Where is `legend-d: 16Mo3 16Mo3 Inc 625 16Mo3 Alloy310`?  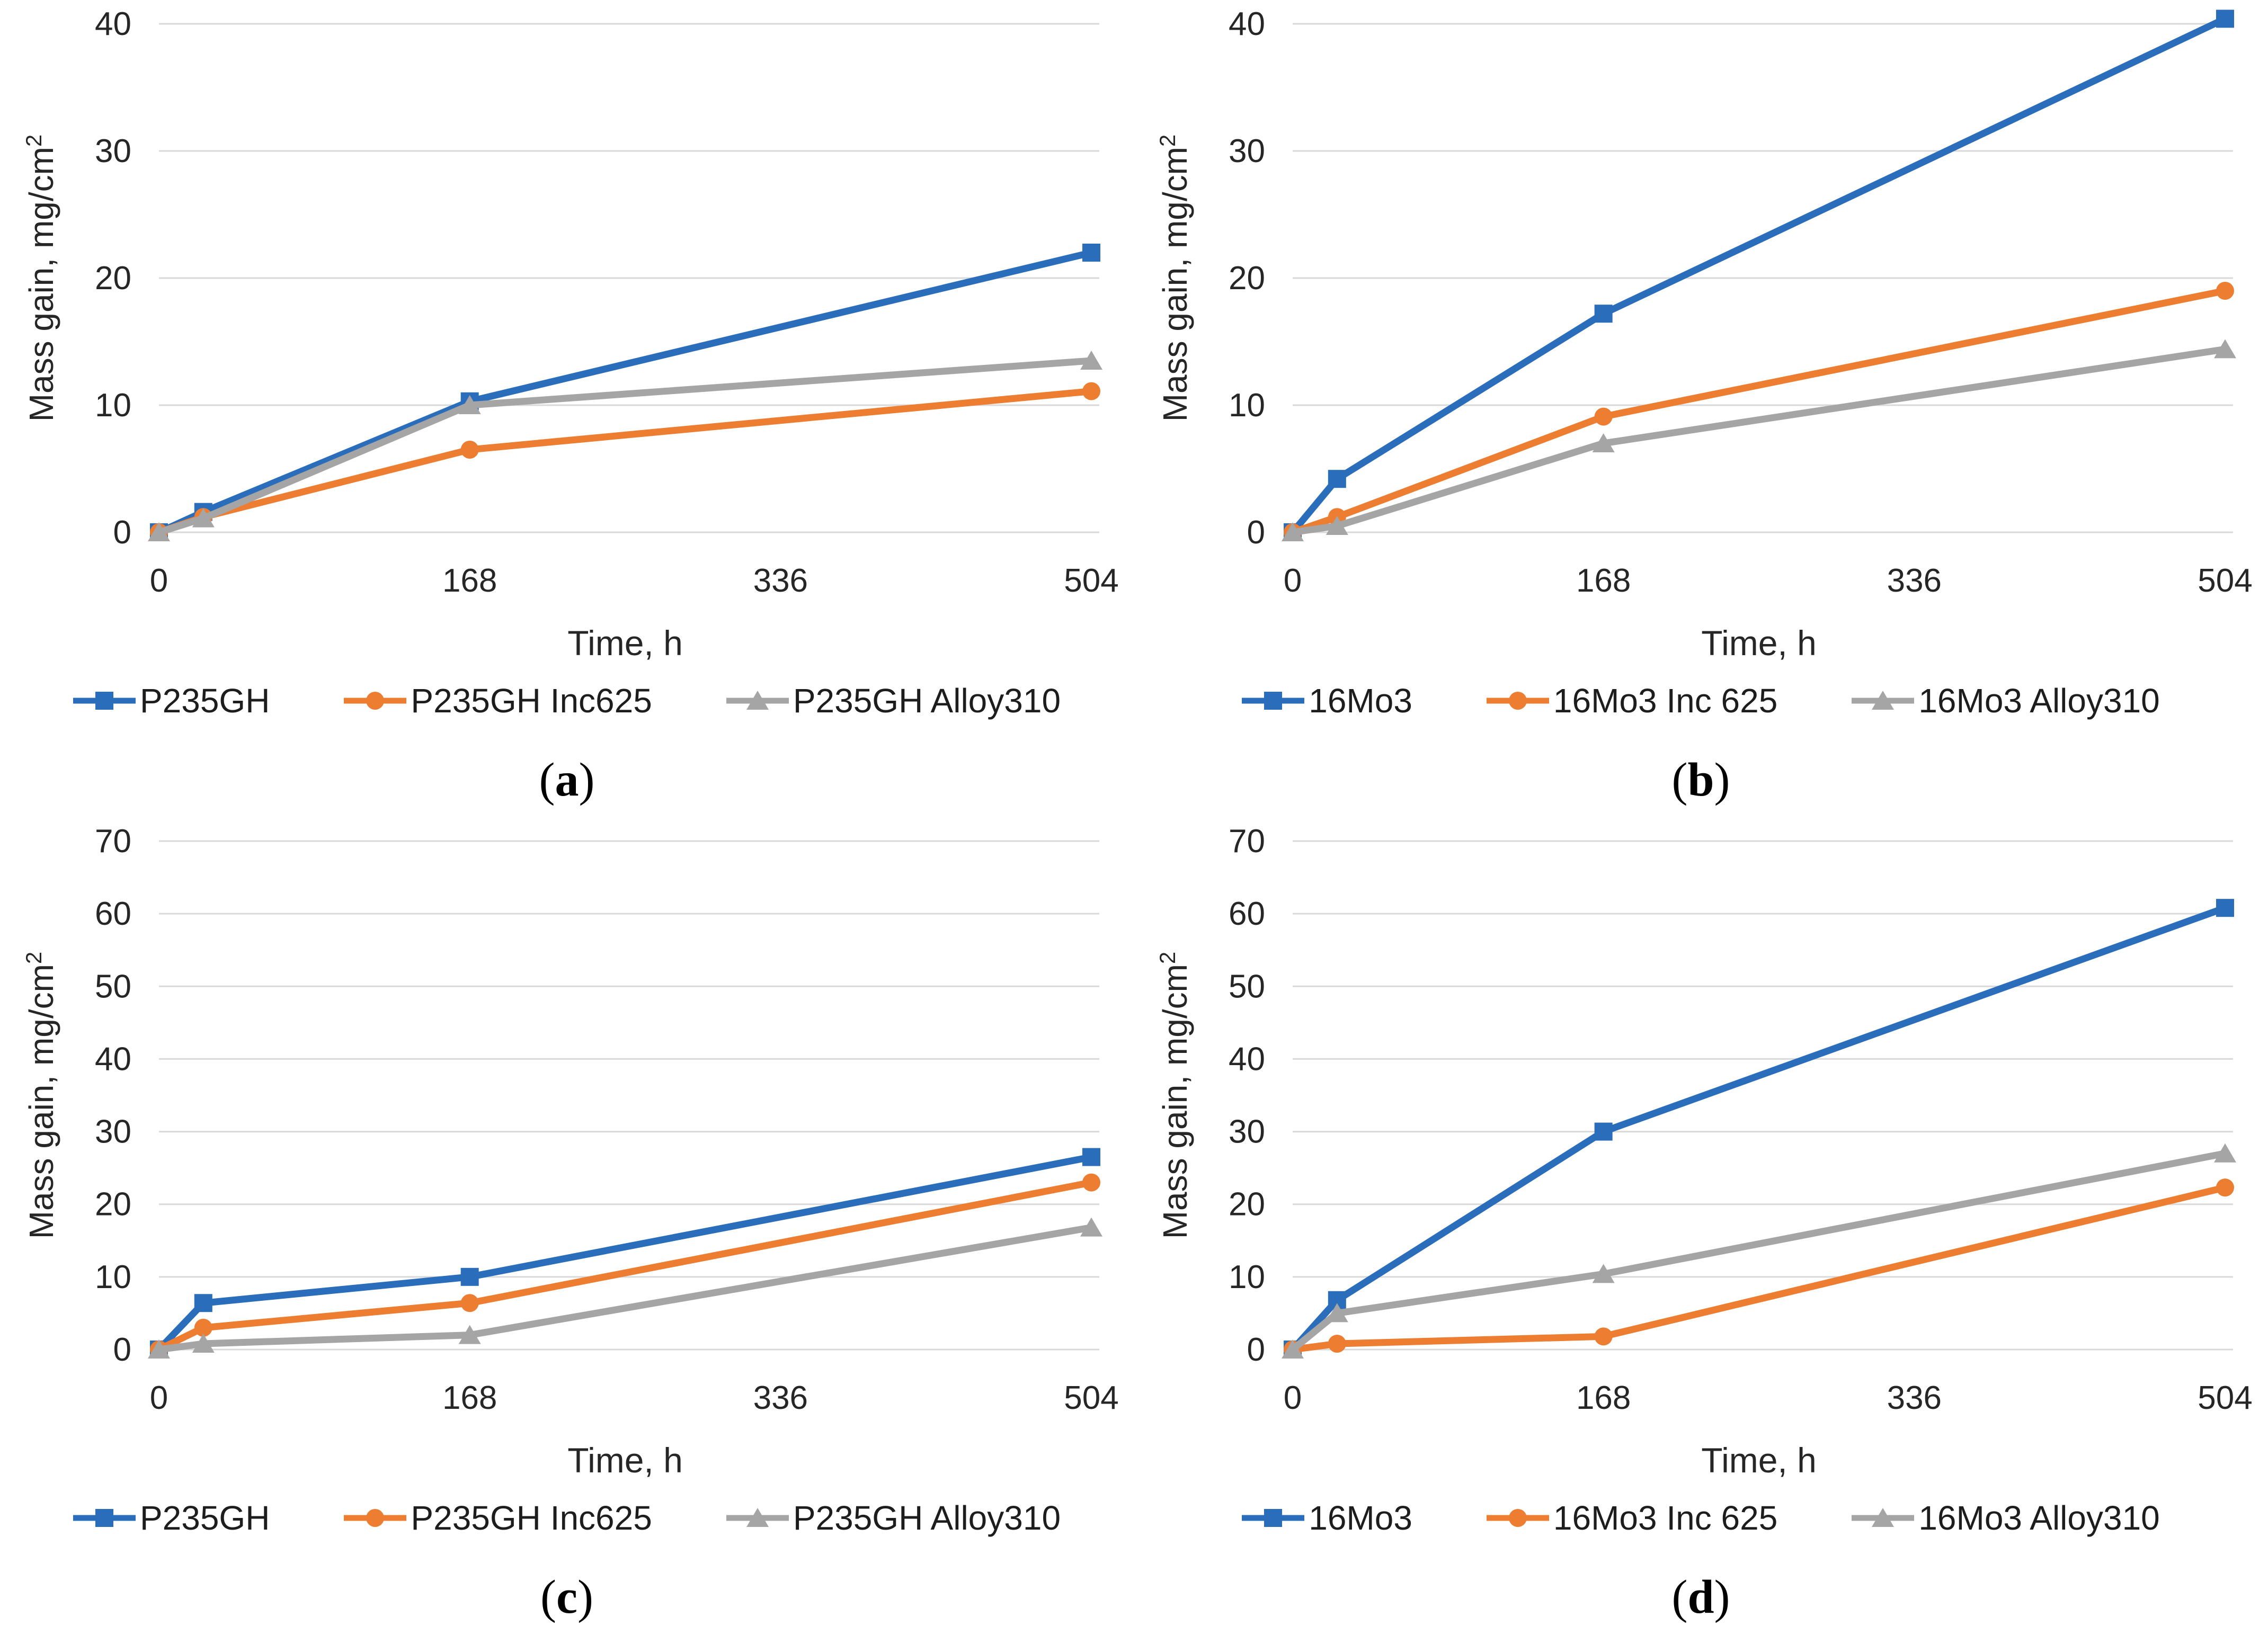
legend-d: 16Mo3 16Mo3 Inc 625 16Mo3 Alloy310 is located at coordinates (1701, 1518).